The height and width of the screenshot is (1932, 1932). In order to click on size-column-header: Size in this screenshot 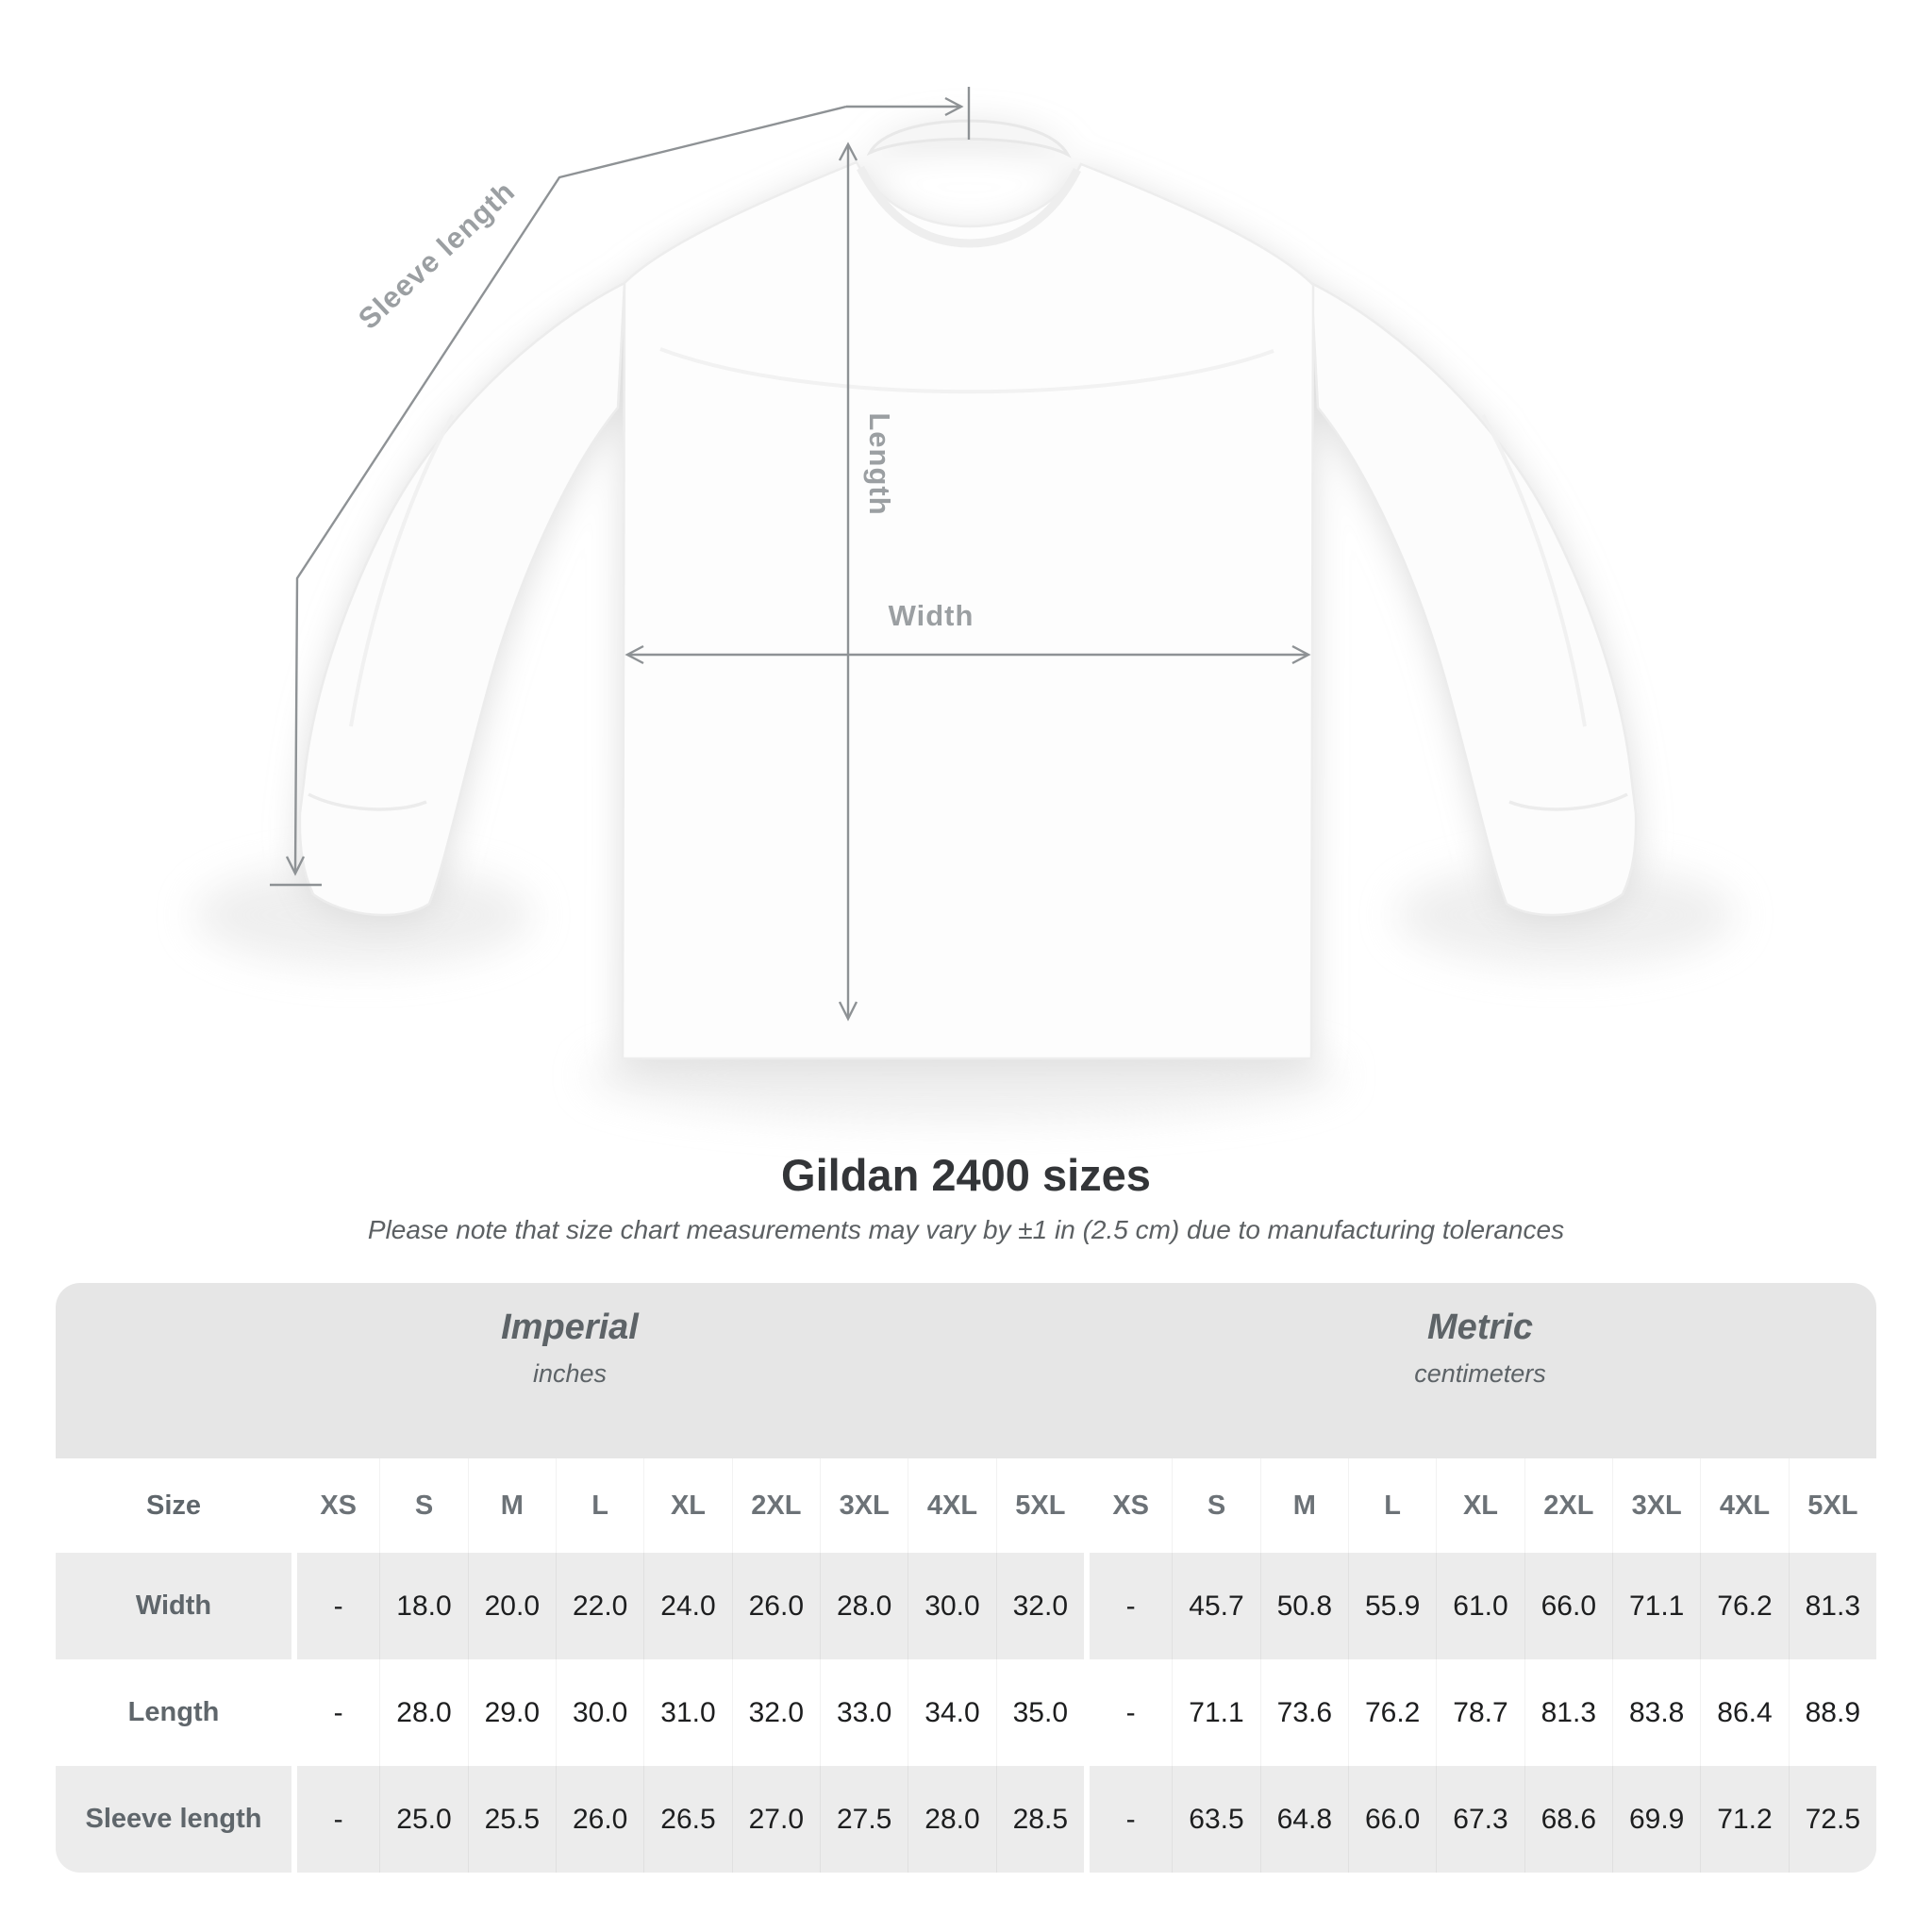, I will do `click(174, 1505)`.